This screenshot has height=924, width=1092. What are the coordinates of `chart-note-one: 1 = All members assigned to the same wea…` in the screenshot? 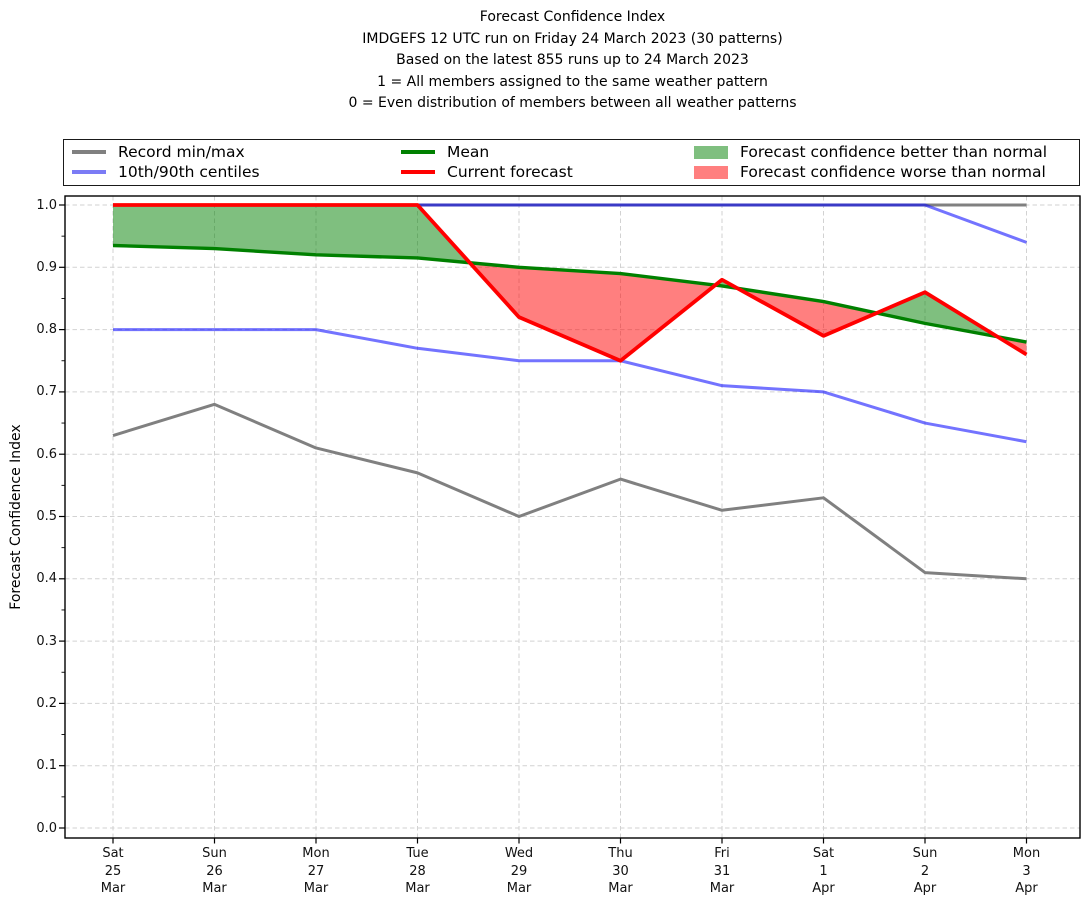 It's located at (572, 81).